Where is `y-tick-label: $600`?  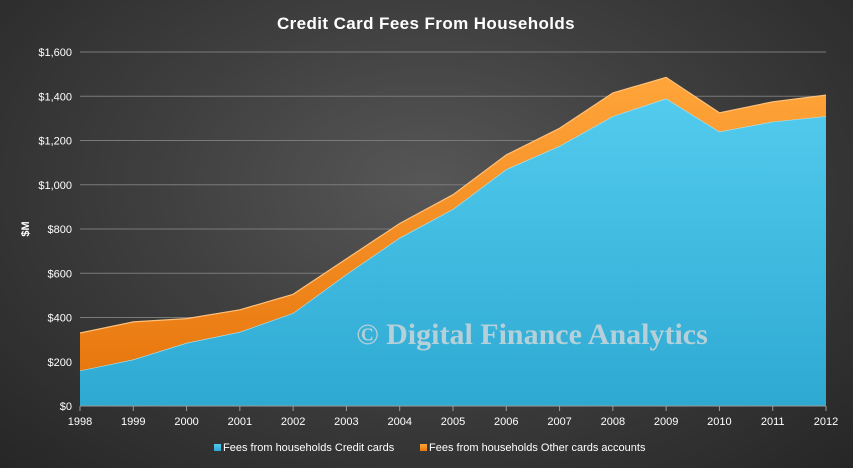
y-tick-label: $600 is located at coordinates (60, 274).